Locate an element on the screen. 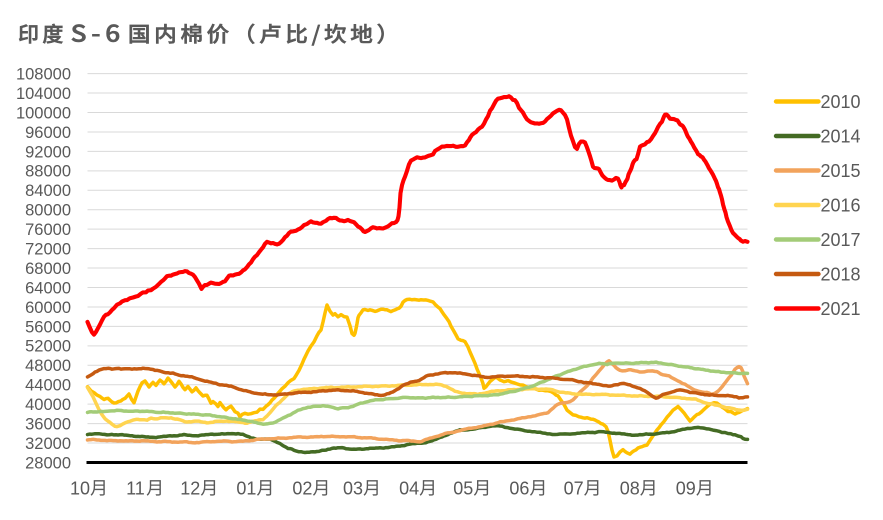 This screenshot has width=883, height=520. svg-text: 03 is located at coordinates (353, 488).